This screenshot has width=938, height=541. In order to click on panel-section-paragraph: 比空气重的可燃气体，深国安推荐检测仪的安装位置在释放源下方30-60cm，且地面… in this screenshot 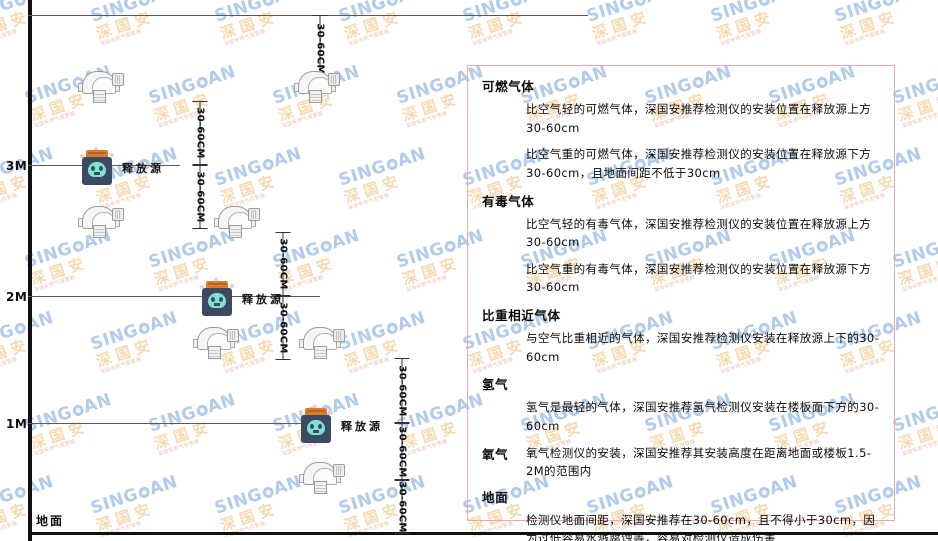, I will do `click(699, 163)`.